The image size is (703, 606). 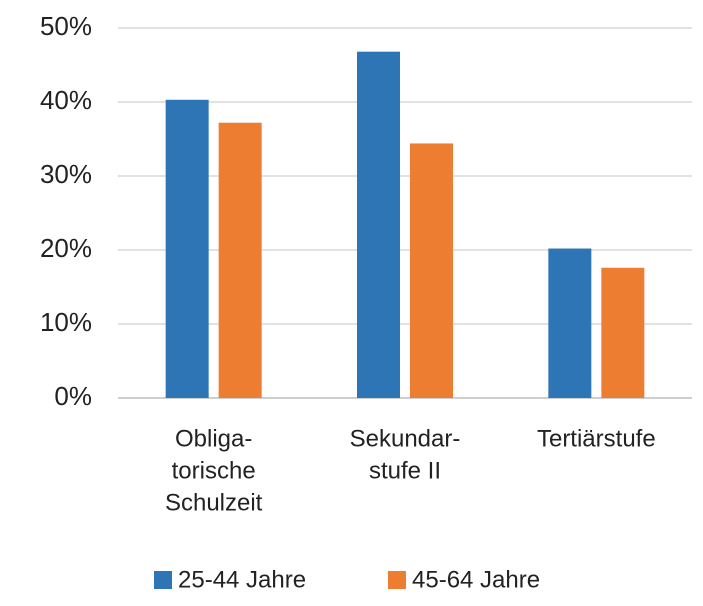 What do you see at coordinates (66, 100) in the screenshot?
I see `y-tick-label: 40%` at bounding box center [66, 100].